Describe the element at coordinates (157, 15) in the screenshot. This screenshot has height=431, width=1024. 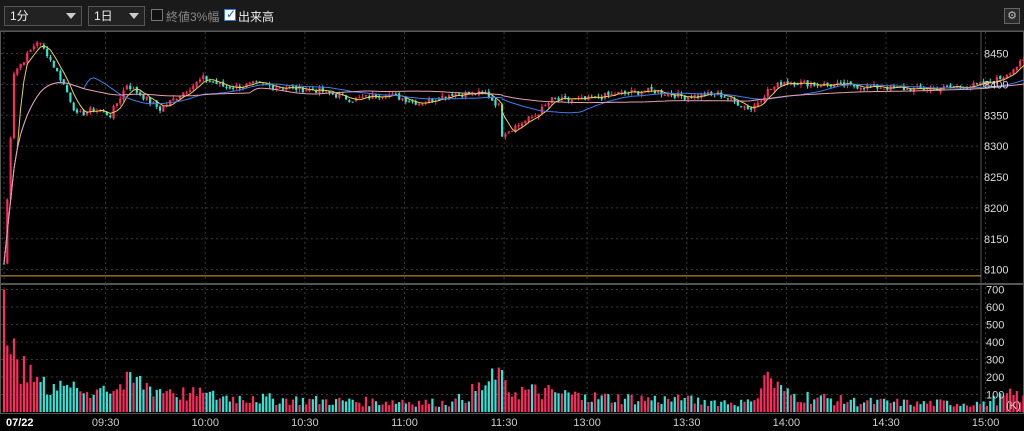
I see `close-3pct-checkbox` at that location.